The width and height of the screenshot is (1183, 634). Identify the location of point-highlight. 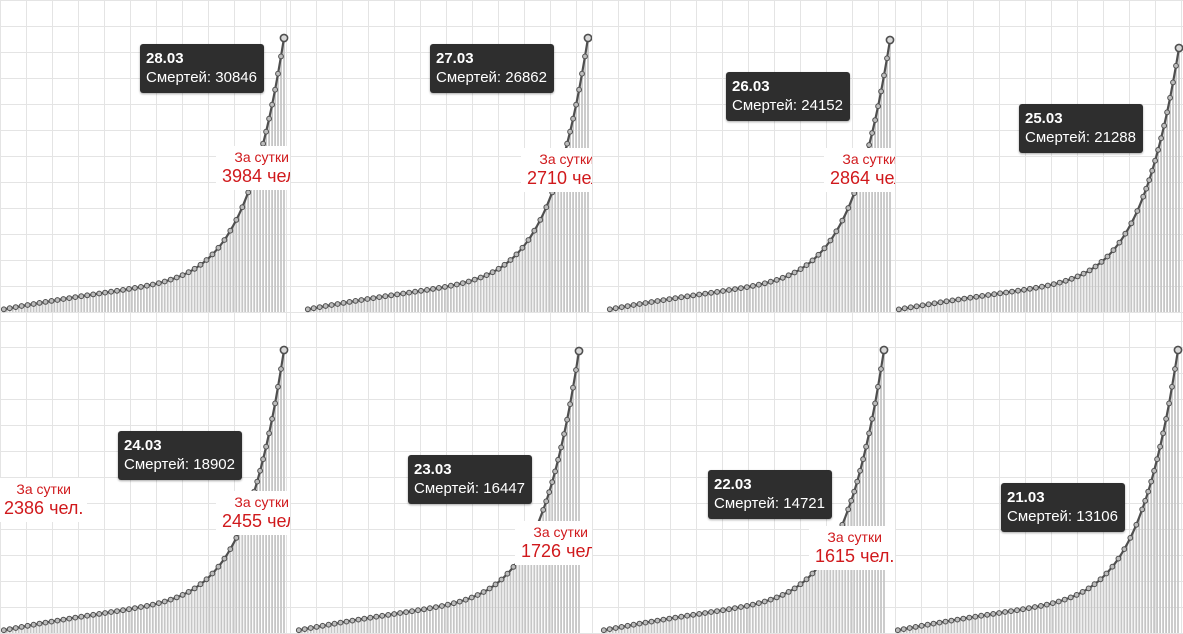
(884, 350).